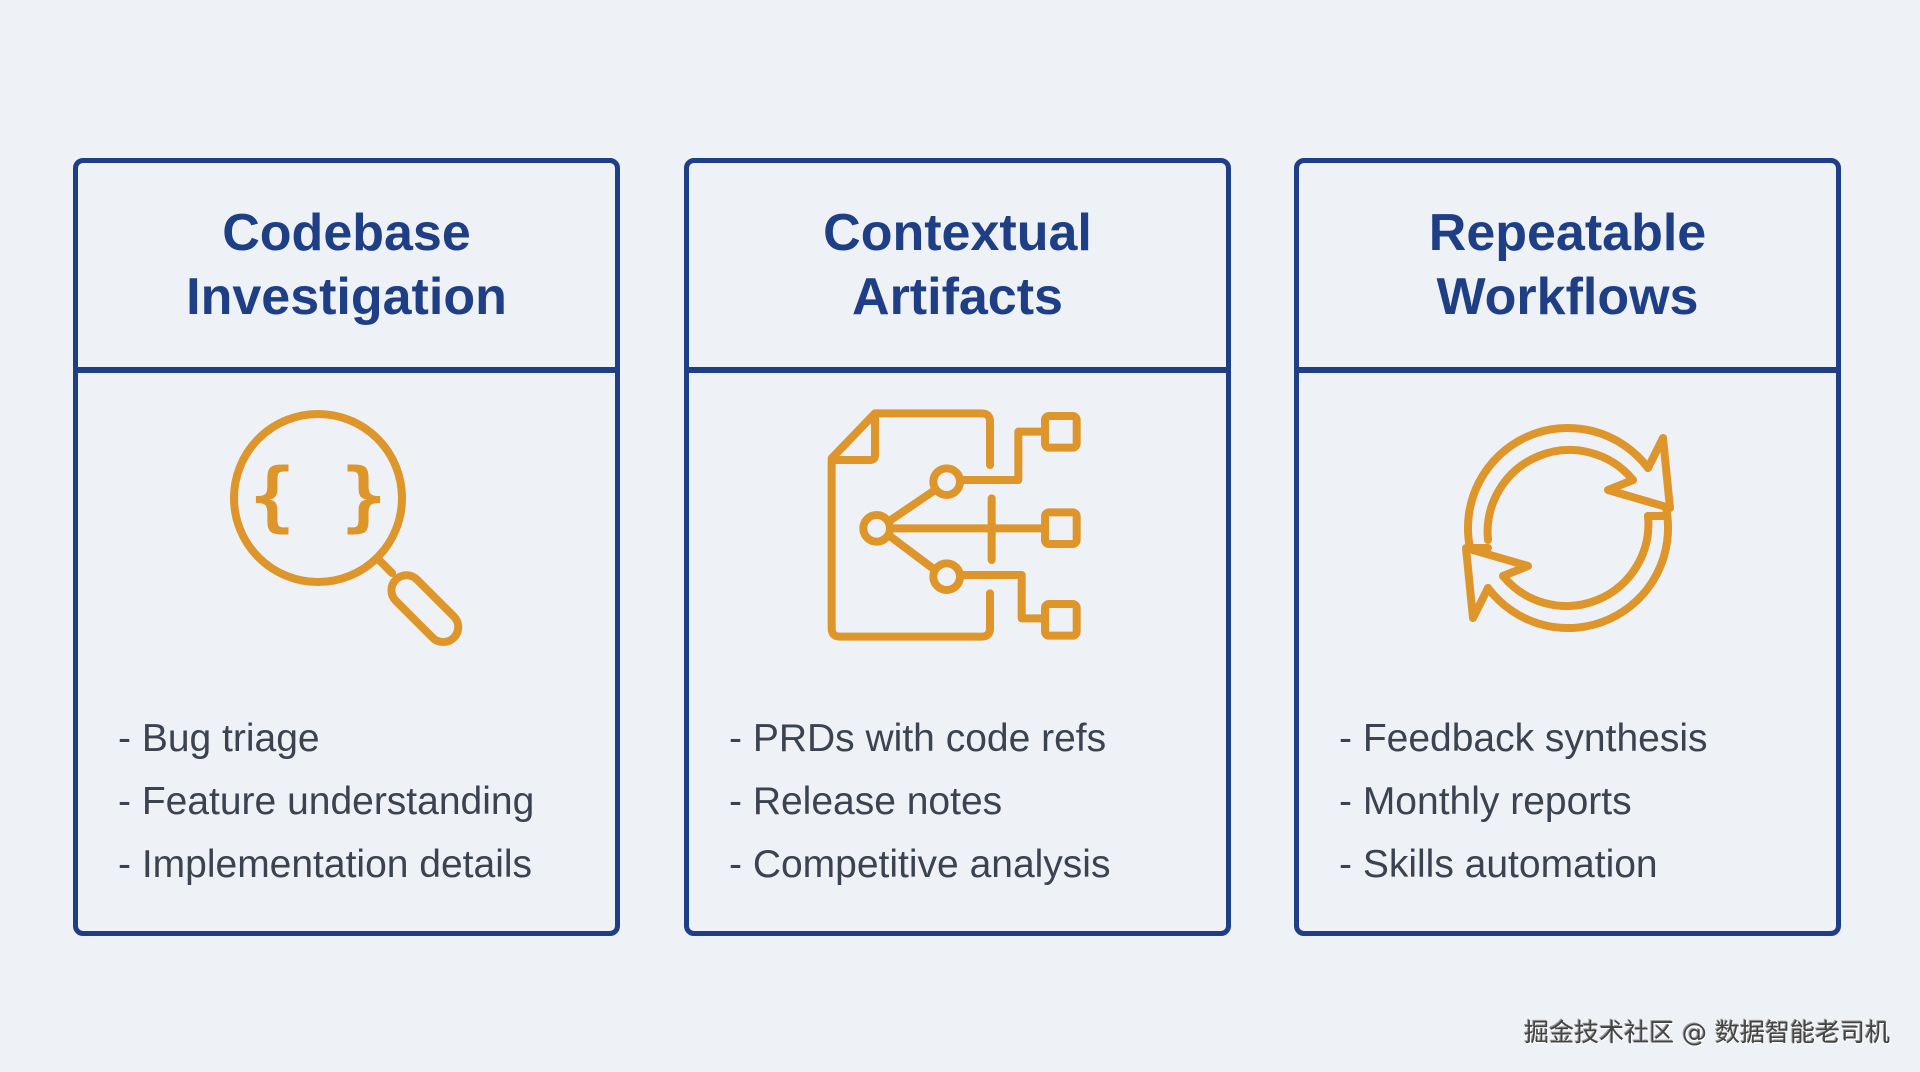  I want to click on card-title-line: Workflows, so click(1567, 297).